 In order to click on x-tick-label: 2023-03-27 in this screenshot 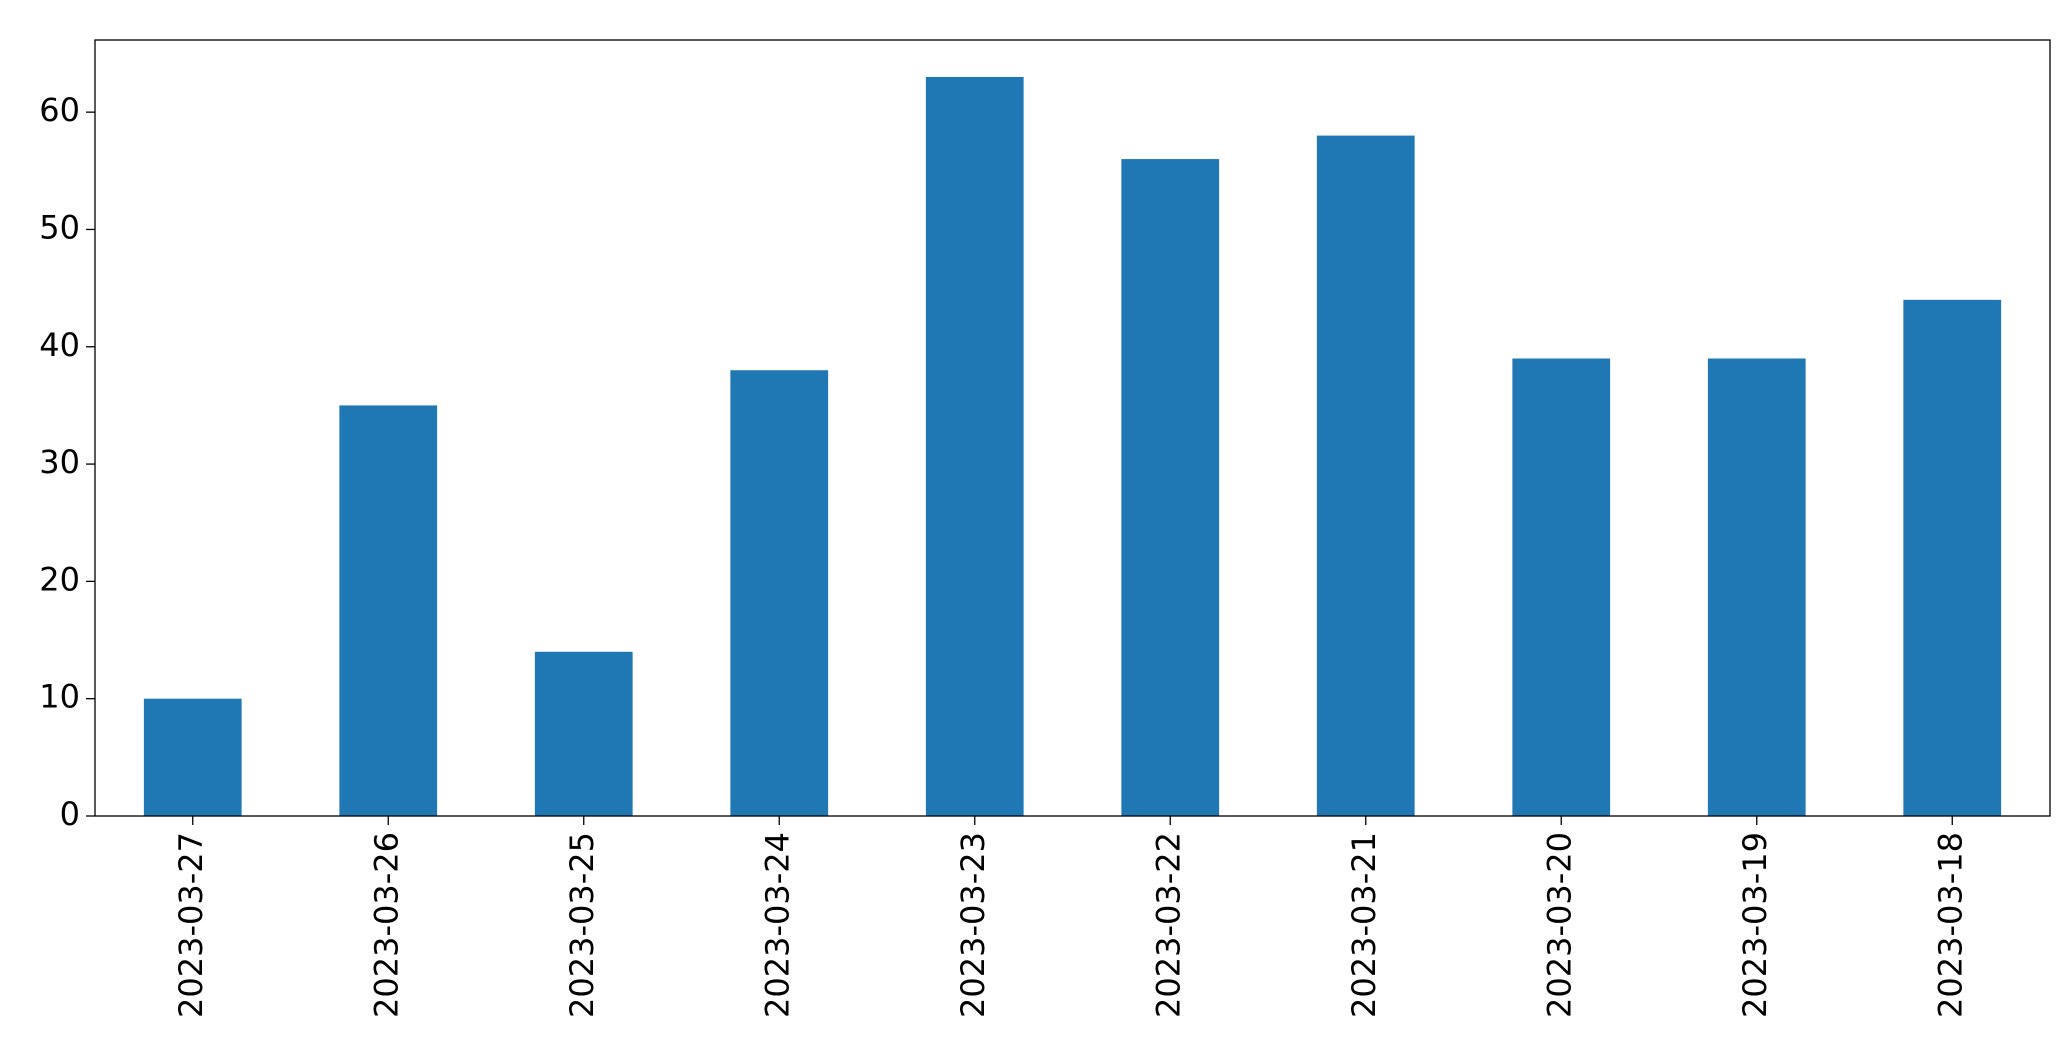, I will do `click(191, 925)`.